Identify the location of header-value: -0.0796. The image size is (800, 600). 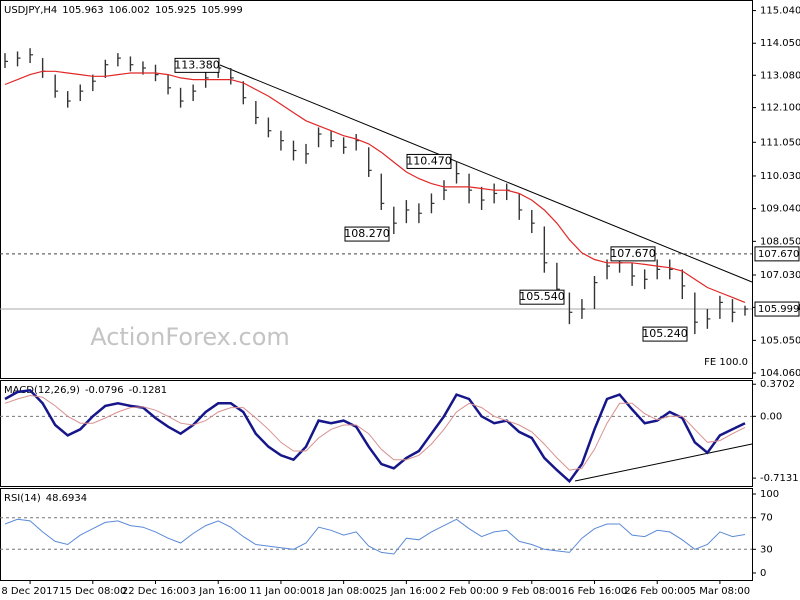
(104, 390).